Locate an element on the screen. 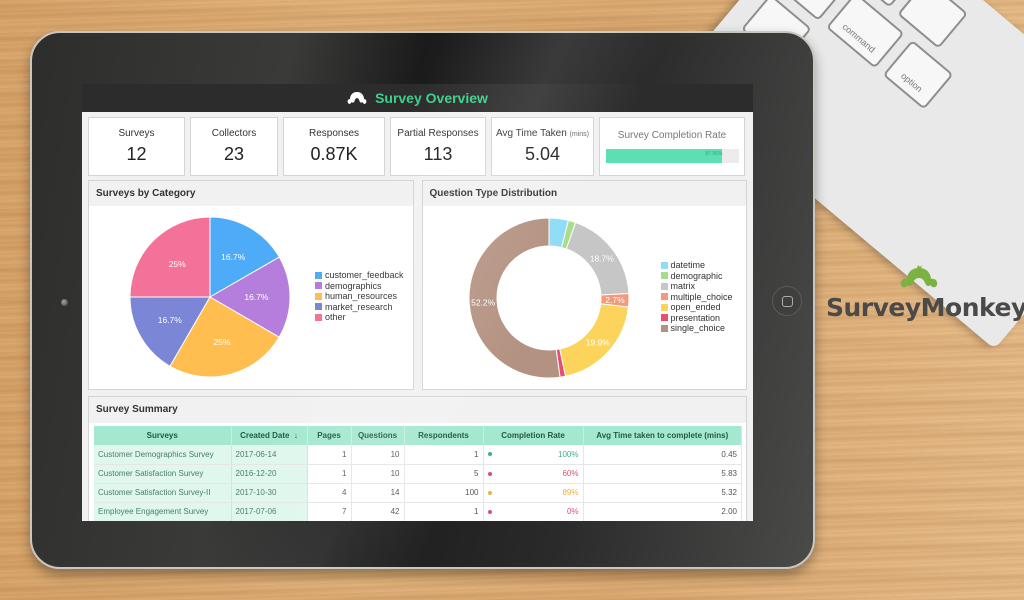  chart-slice-market_research is located at coordinates (170, 331).